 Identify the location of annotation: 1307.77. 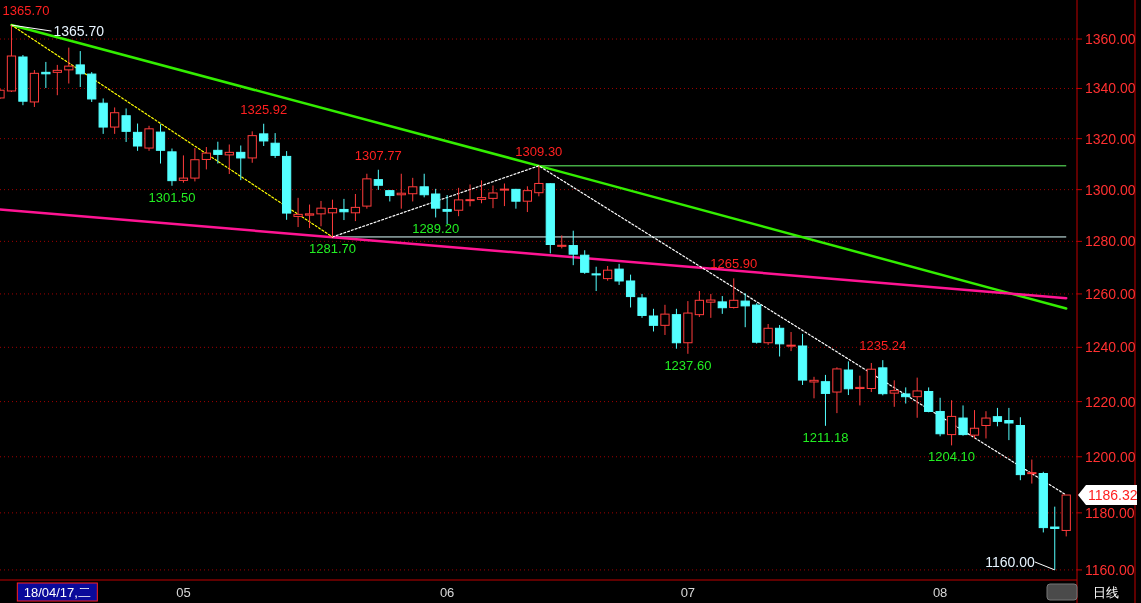
(378, 155).